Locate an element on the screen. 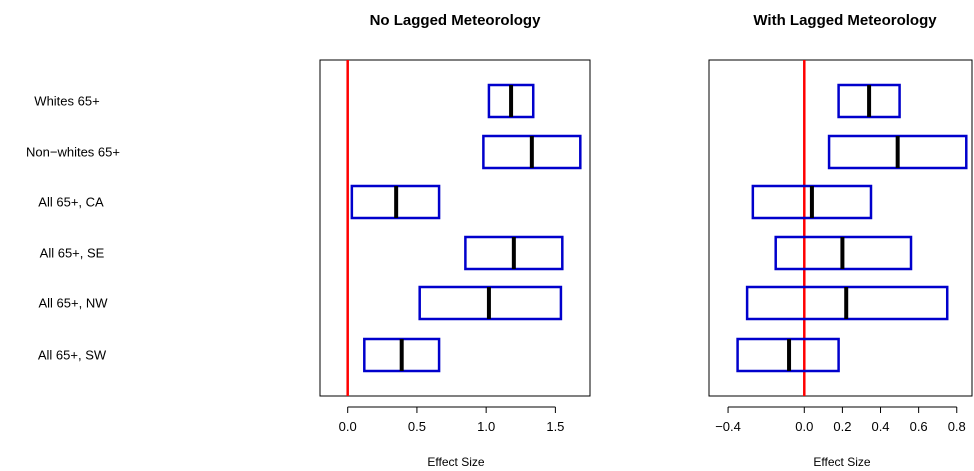 Image resolution: width=974 pixels, height=471 pixels. panel-2-x-tick-label-1: −0.4 is located at coordinates (728, 426).